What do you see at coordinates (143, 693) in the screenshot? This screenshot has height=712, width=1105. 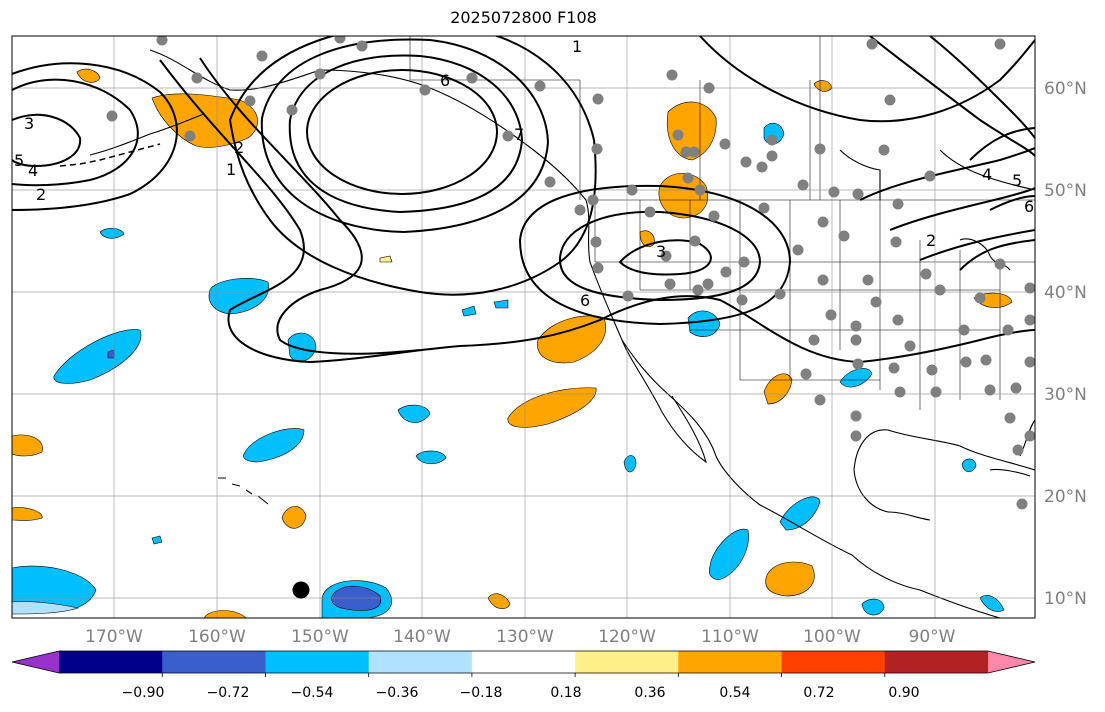 I see `colorbar-tick-label: −0.90` at bounding box center [143, 693].